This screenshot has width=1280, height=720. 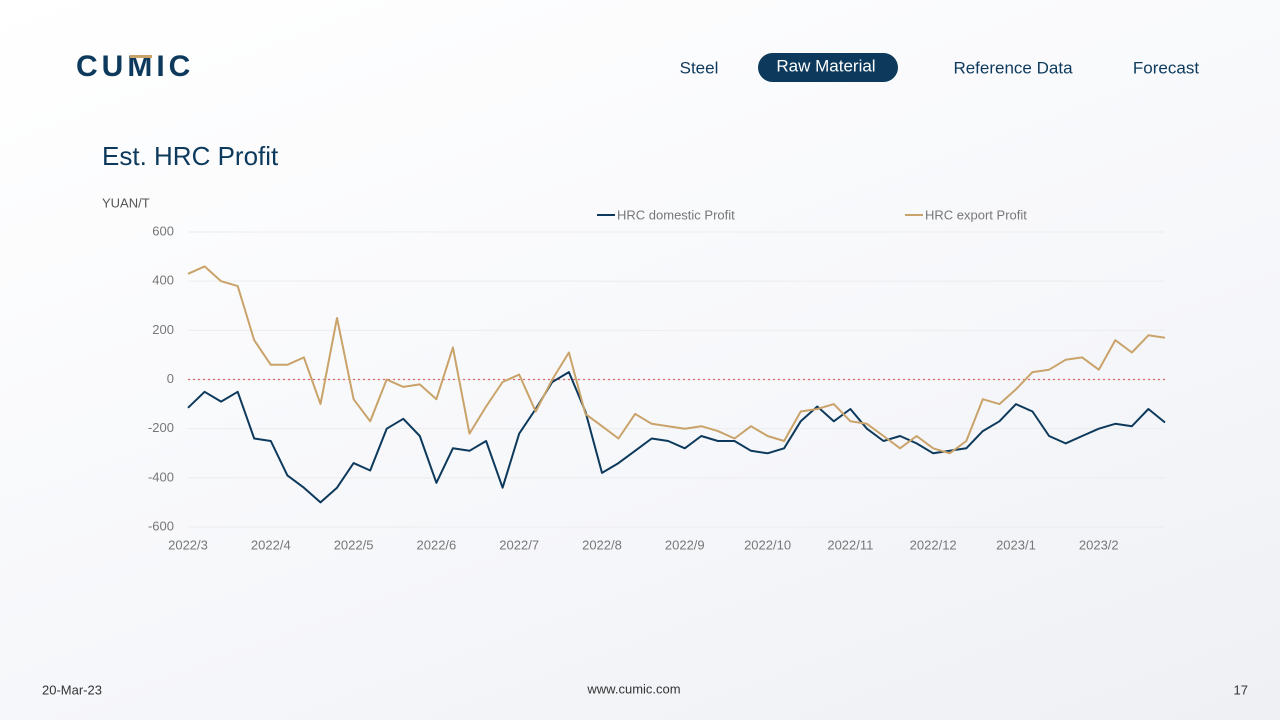 I want to click on nav-item: Forecast, so click(x=1166, y=67).